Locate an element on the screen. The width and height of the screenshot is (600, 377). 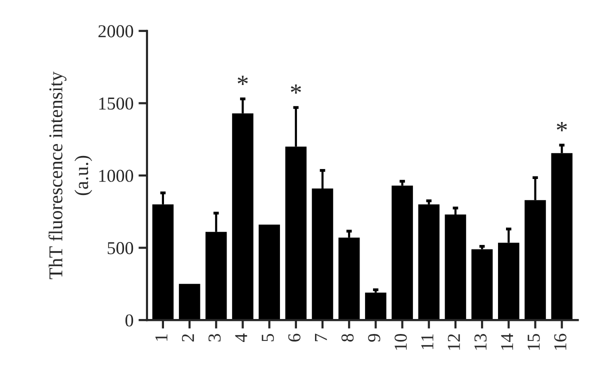
y-tick-label: 1500 is located at coordinates (116, 103).